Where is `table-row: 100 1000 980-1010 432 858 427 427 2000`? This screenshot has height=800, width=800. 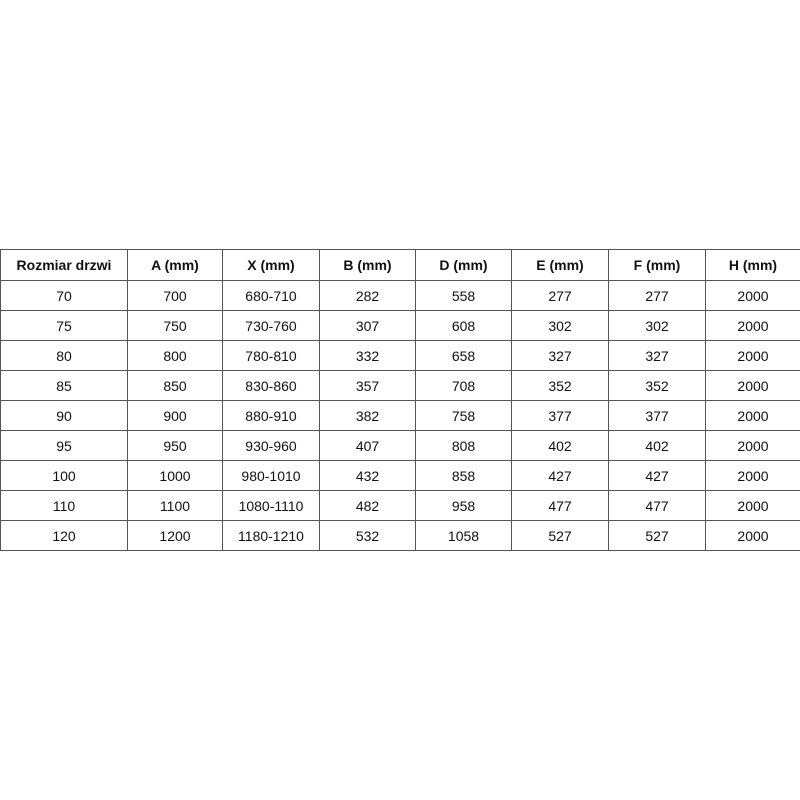
table-row: 100 1000 980-1010 432 858 427 427 2000 is located at coordinates (400, 475).